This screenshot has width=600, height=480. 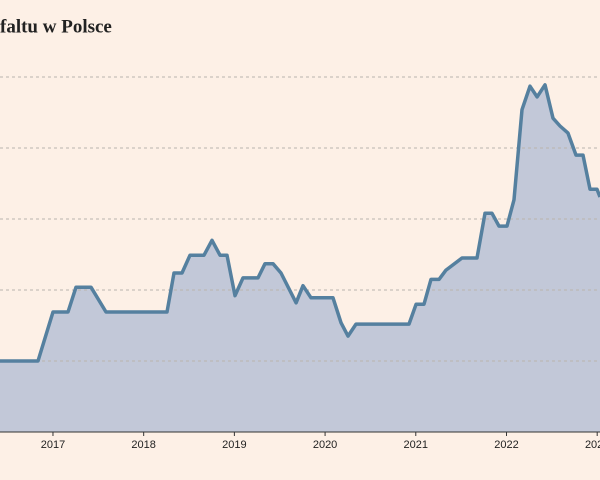 I want to click on x-tick-label: 2022, so click(x=506, y=445).